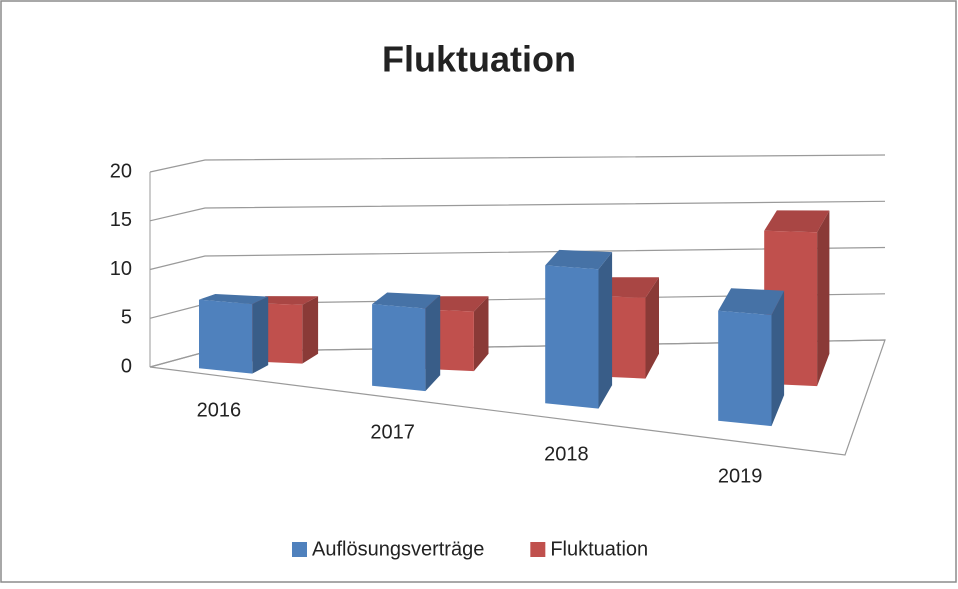 The height and width of the screenshot is (589, 958). Describe the element at coordinates (392, 432) in the screenshot. I see `x-tick-label: 2017` at that location.